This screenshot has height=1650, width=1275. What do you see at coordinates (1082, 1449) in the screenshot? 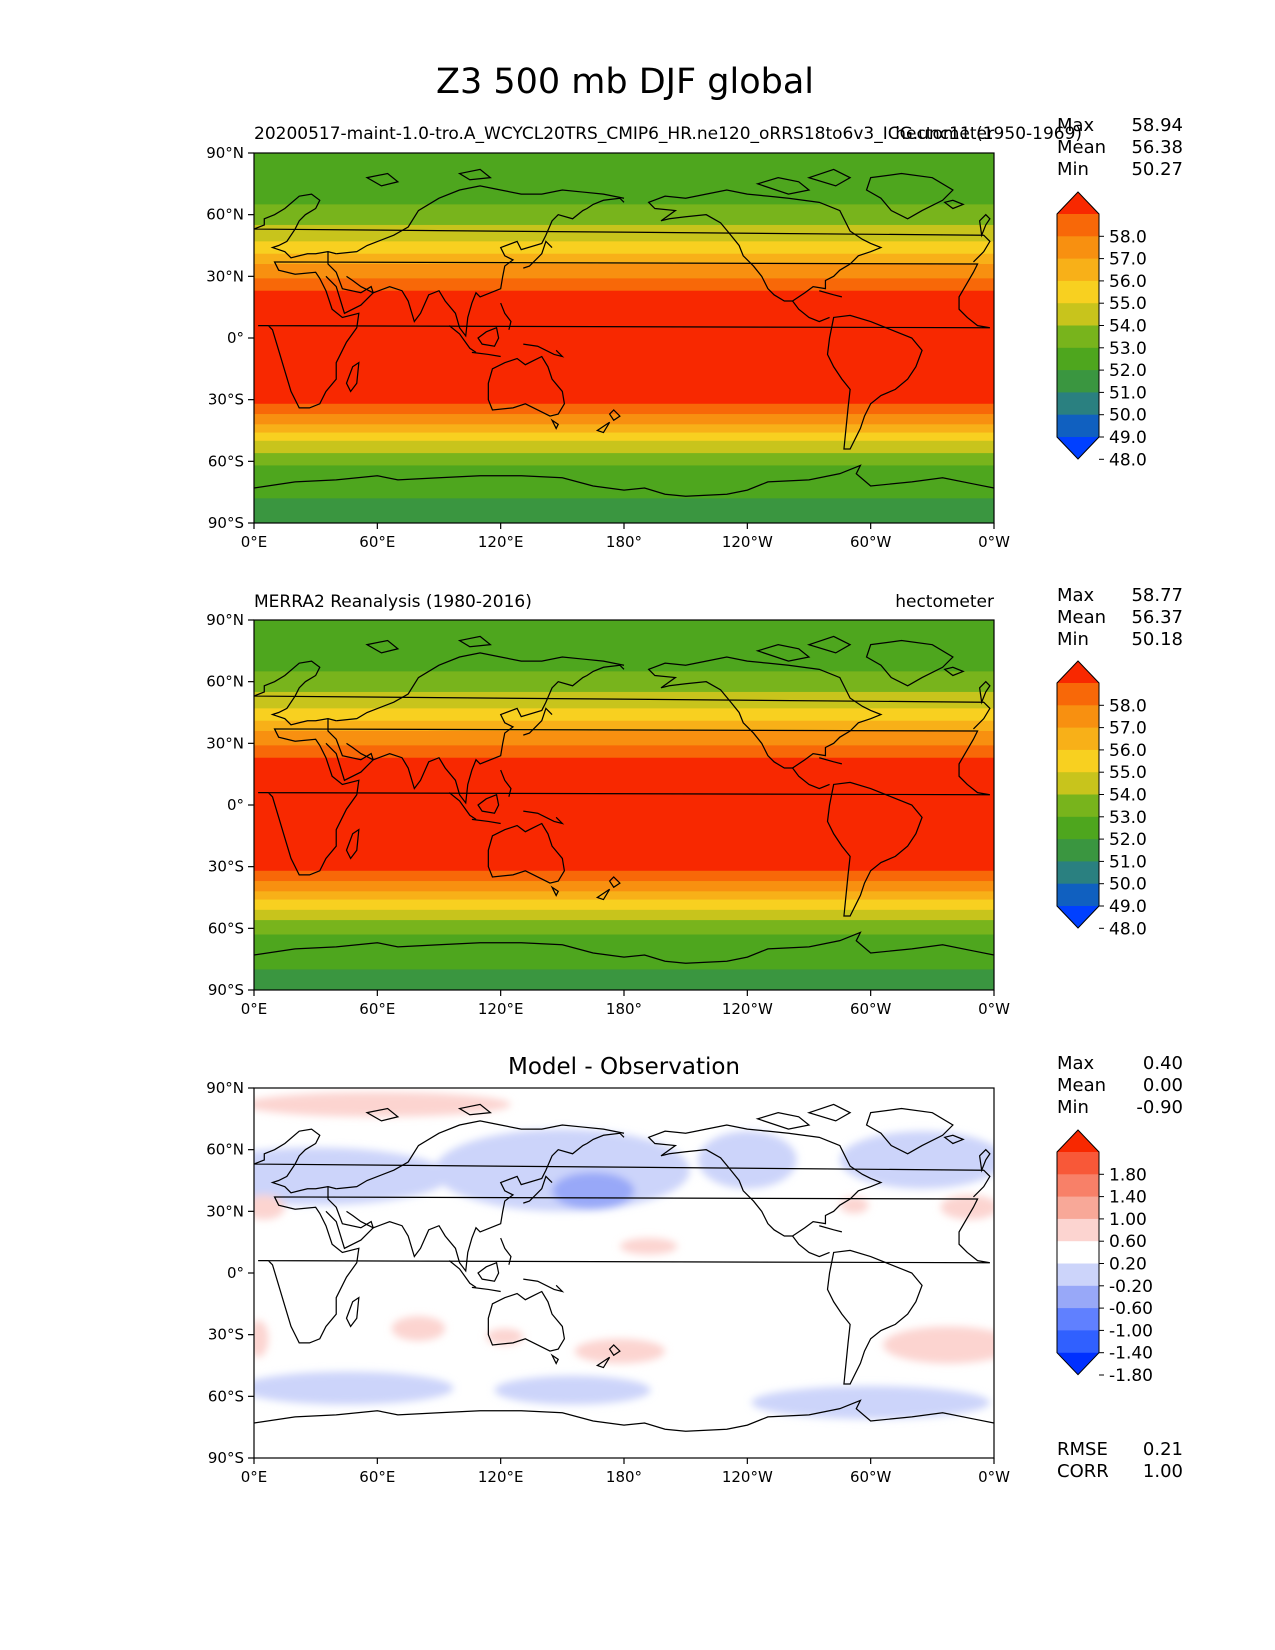
I see `rmse-label: RMSE` at bounding box center [1082, 1449].